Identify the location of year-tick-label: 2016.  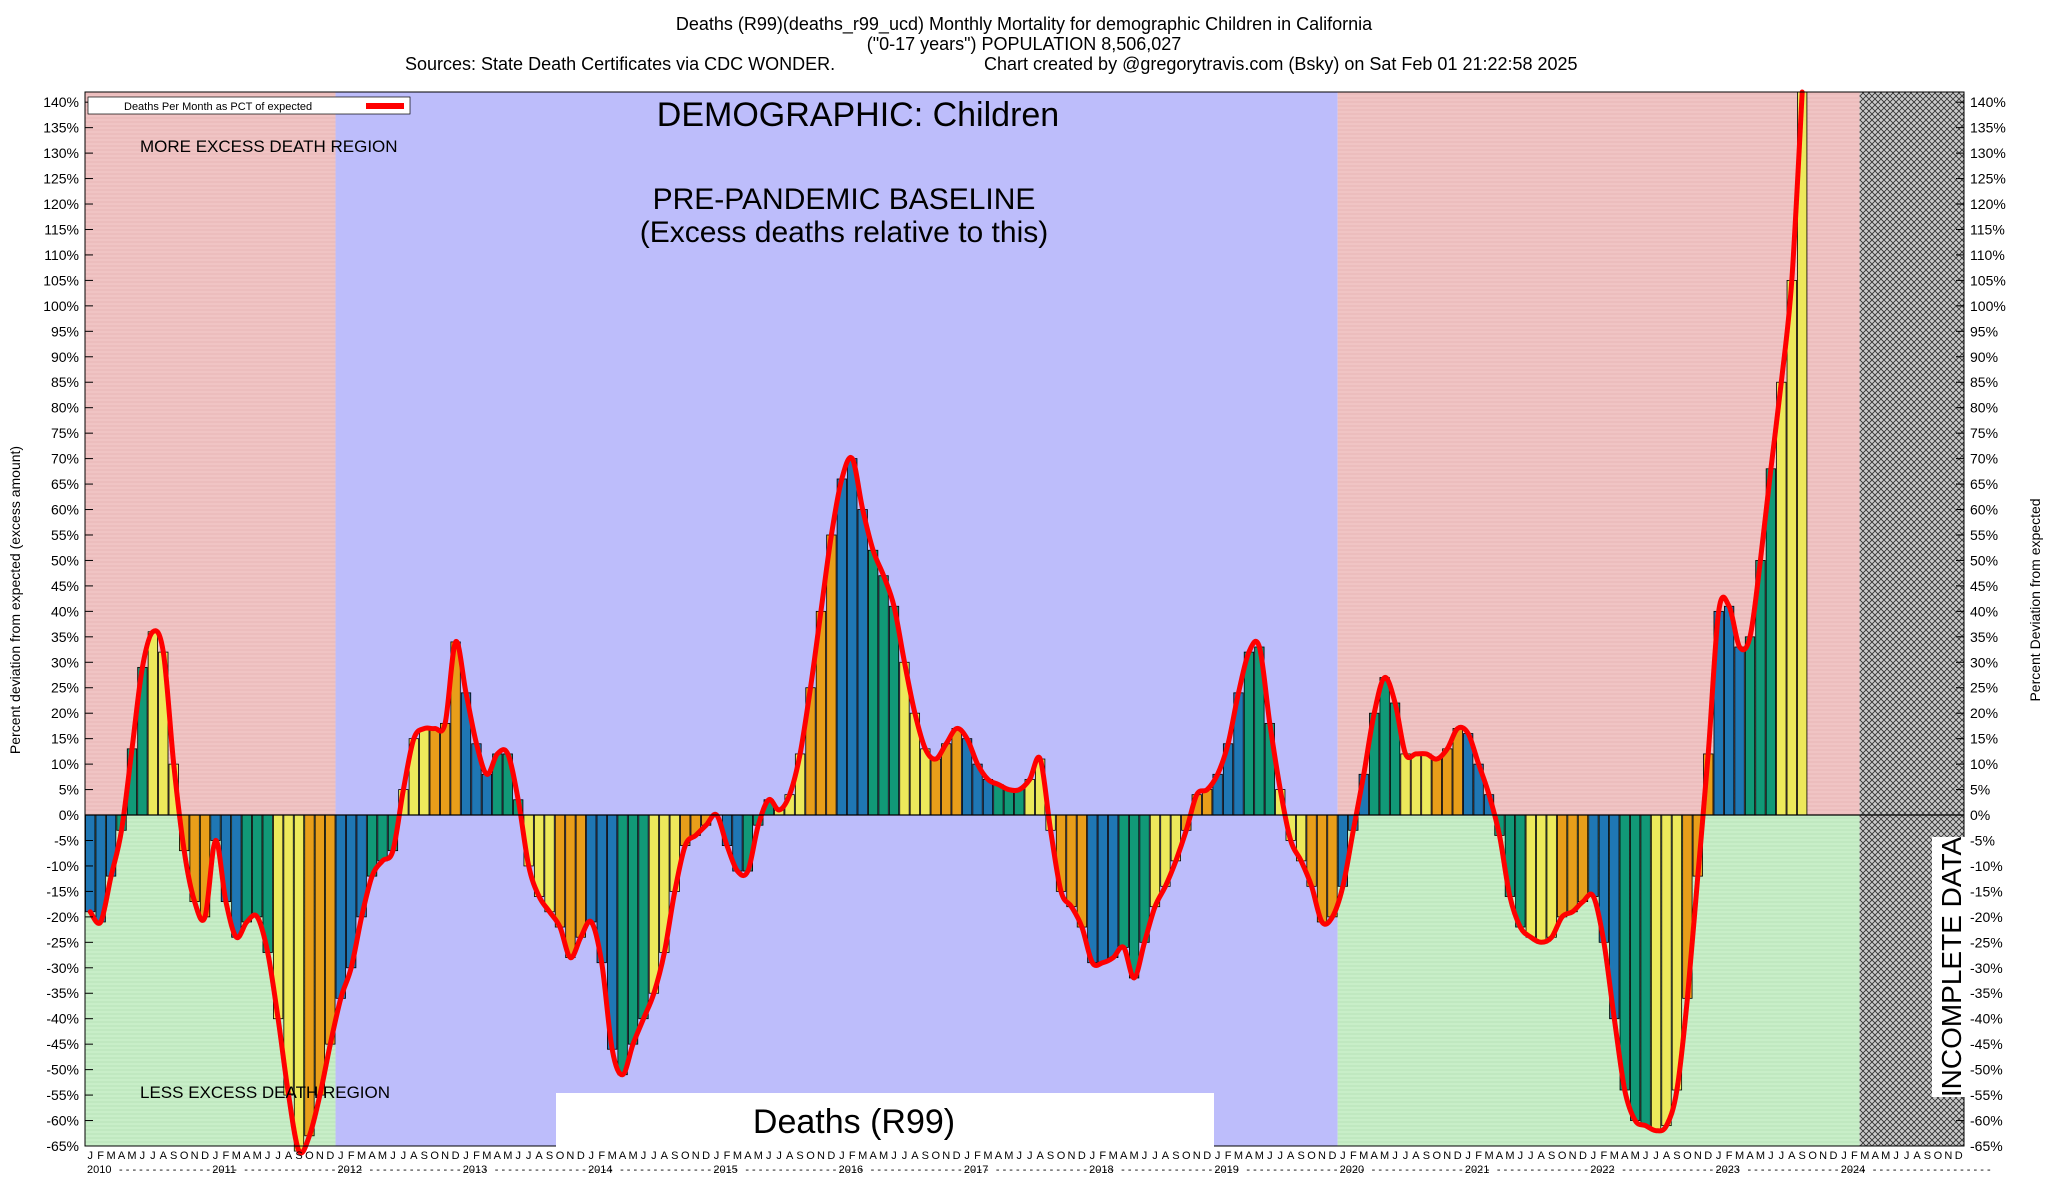
(851, 1170).